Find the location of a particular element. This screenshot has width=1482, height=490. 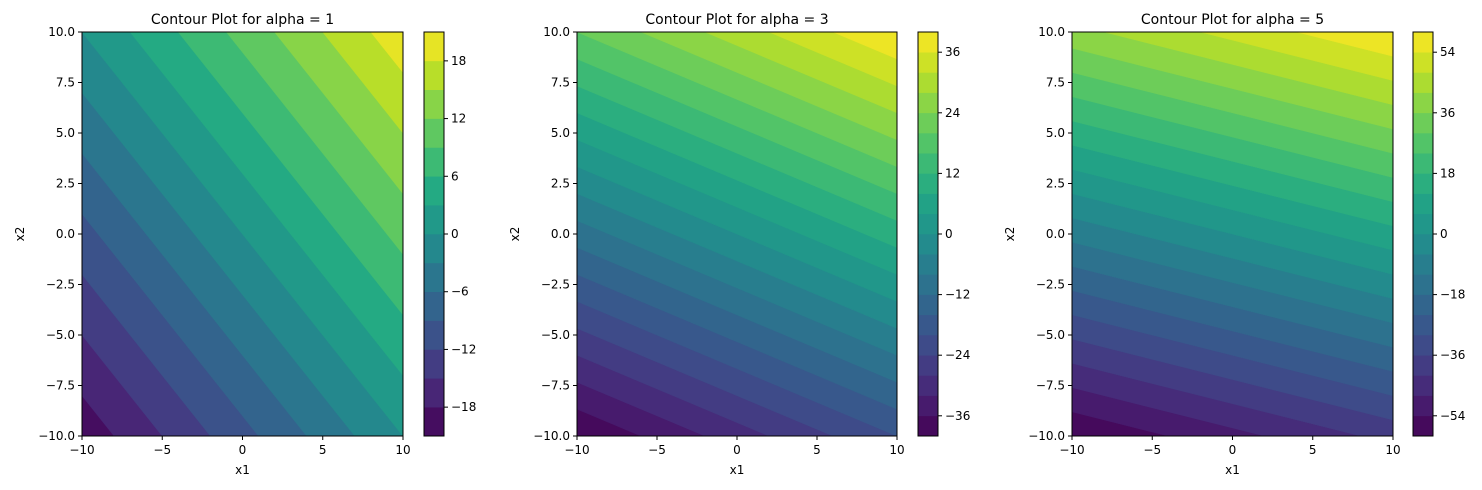

colorbar-tick-label: −24 is located at coordinates (957, 355).